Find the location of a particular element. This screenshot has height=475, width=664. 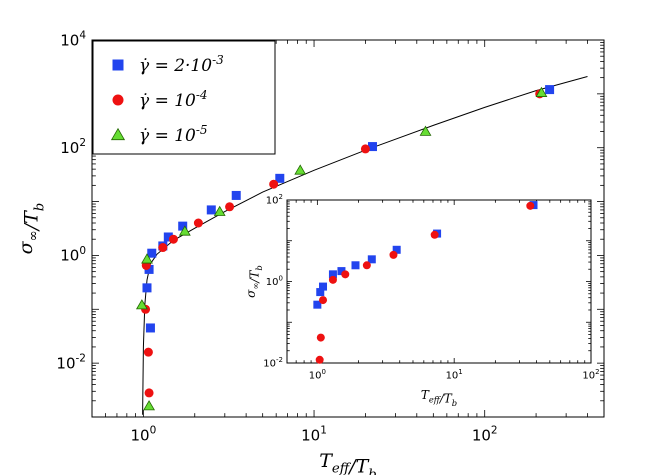

legend-label: γ̇ = 2·10-3 is located at coordinates (181, 64).